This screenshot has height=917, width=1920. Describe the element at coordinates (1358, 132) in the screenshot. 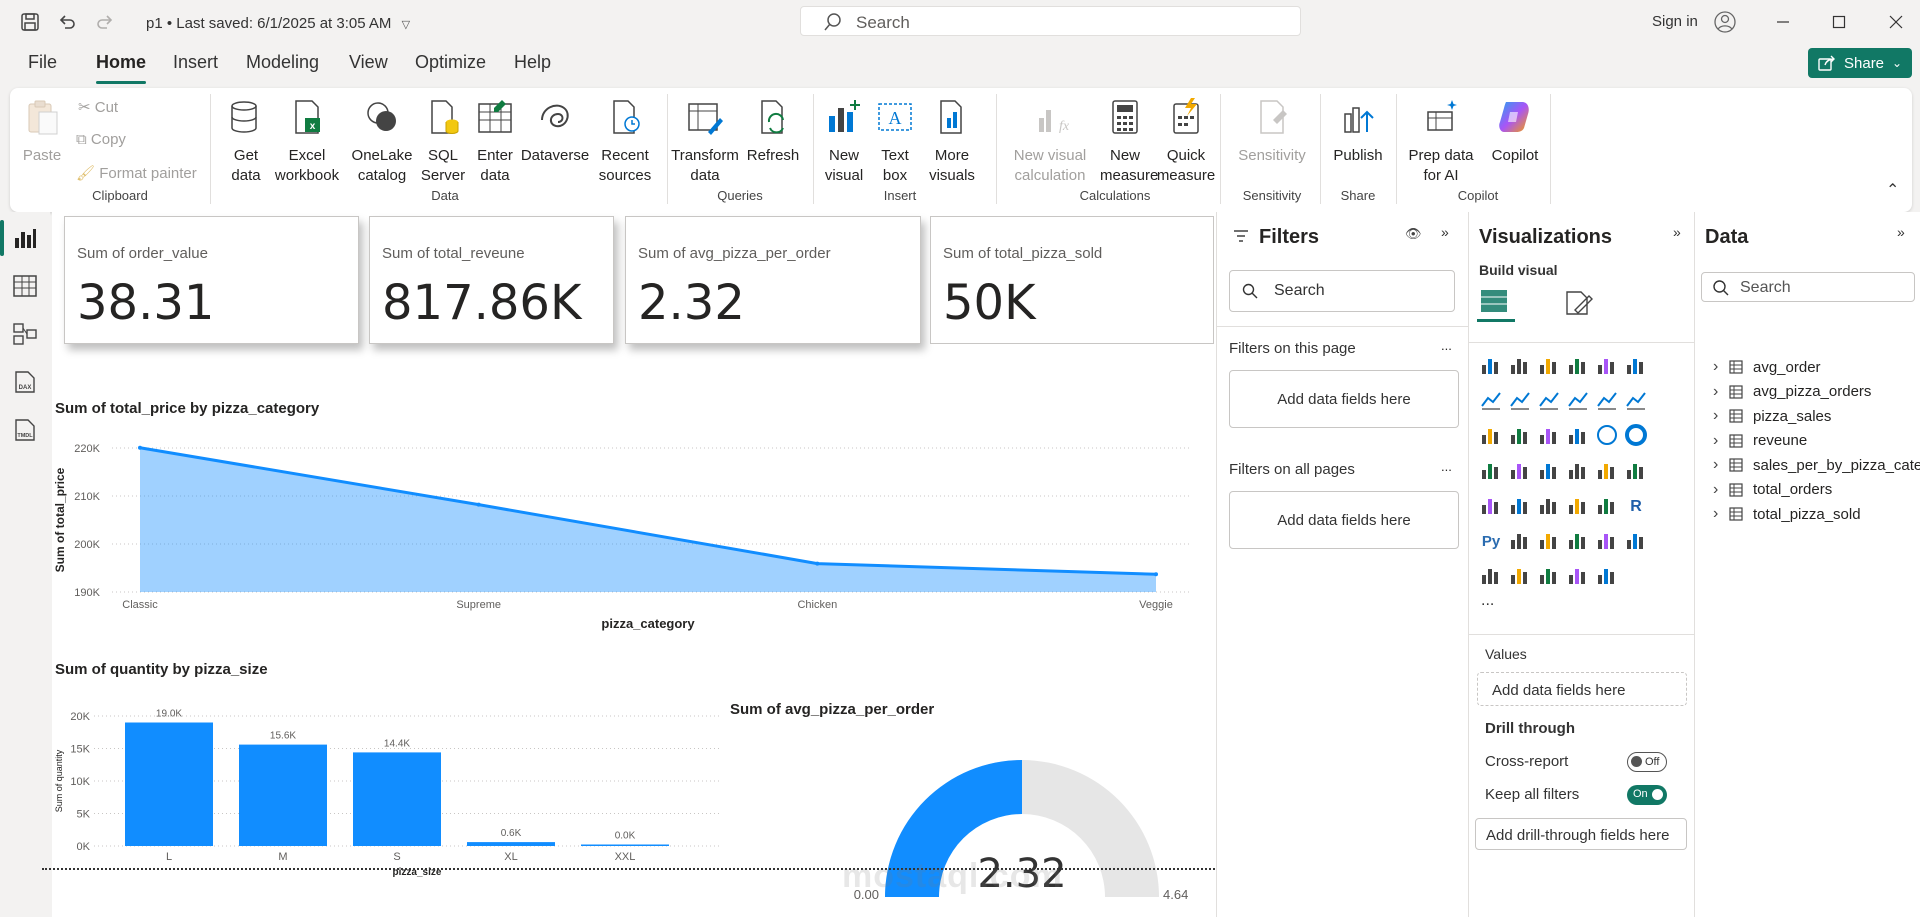

I see `publish-button: Publish` at that location.